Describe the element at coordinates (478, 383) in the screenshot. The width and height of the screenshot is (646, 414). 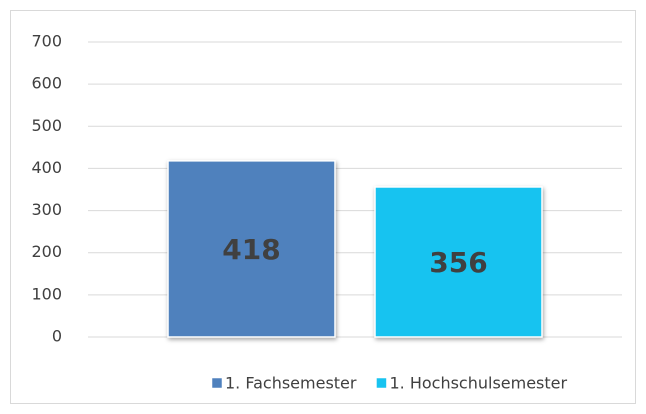
I see `legend-label: 1. Hochschulsemester` at that location.